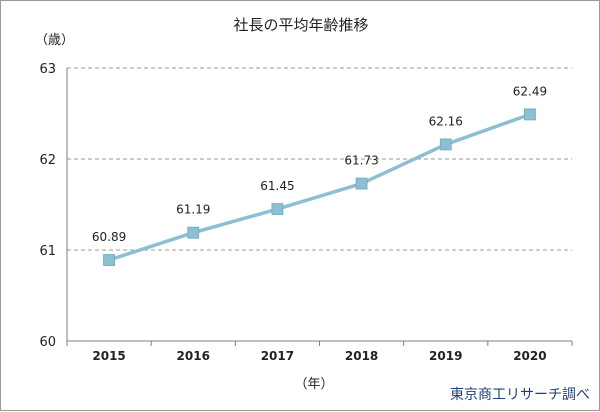  I want to click on x-tick-label: 2018, so click(361, 356).